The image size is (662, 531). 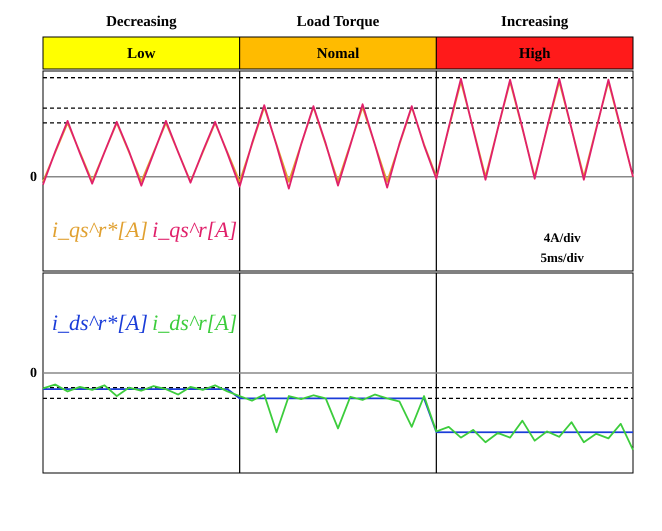 I want to click on text: i_ds^r[A], so click(x=195, y=322).